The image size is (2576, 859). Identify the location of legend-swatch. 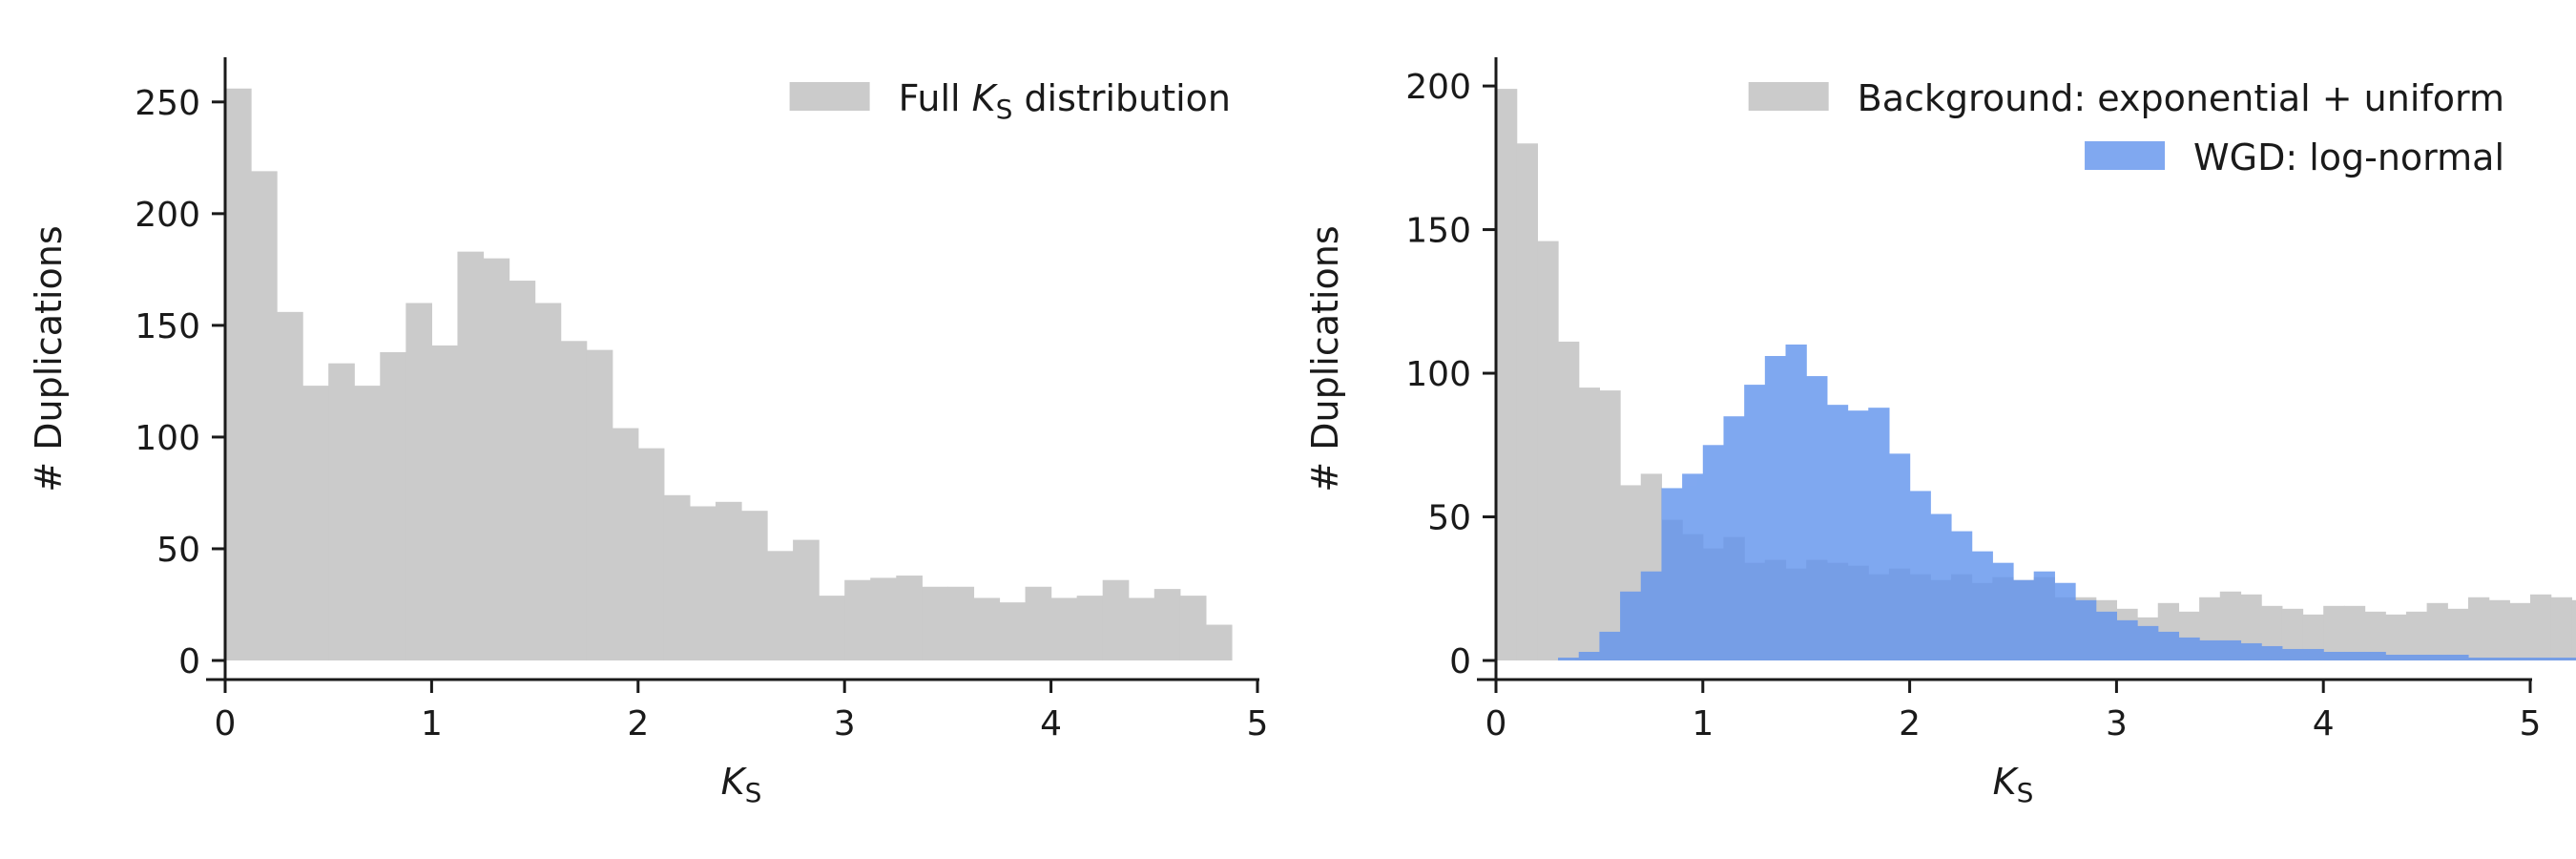
(829, 96).